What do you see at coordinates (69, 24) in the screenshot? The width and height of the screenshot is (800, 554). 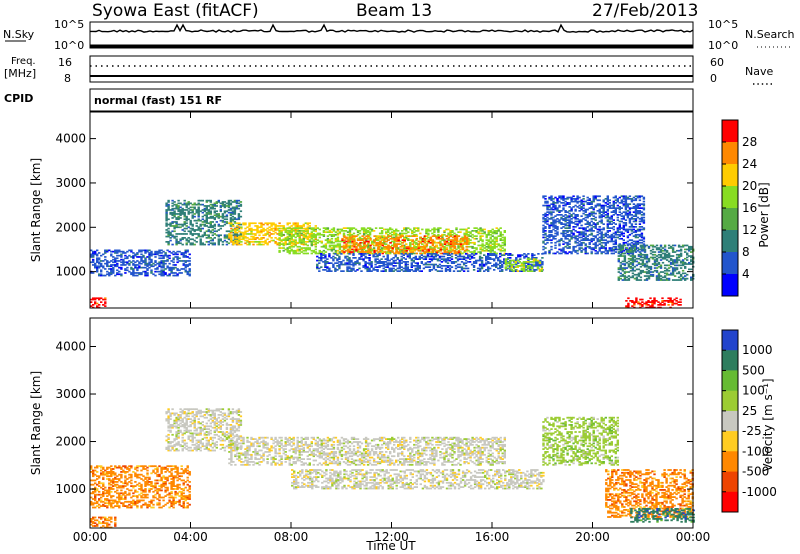 I see `nsky-top-tick: 10^5` at bounding box center [69, 24].